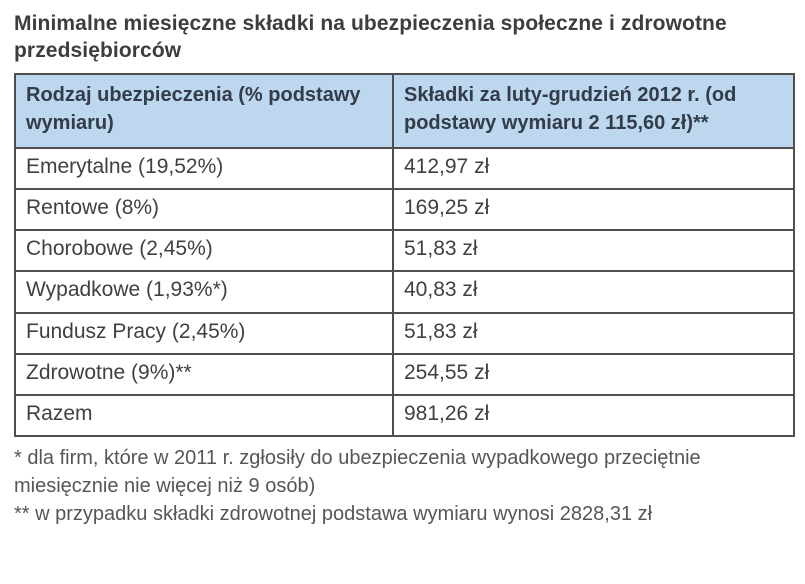 This screenshot has width=805, height=584. I want to click on cell-insurance-type: Fundusz Pracy (2,45%), so click(204, 333).